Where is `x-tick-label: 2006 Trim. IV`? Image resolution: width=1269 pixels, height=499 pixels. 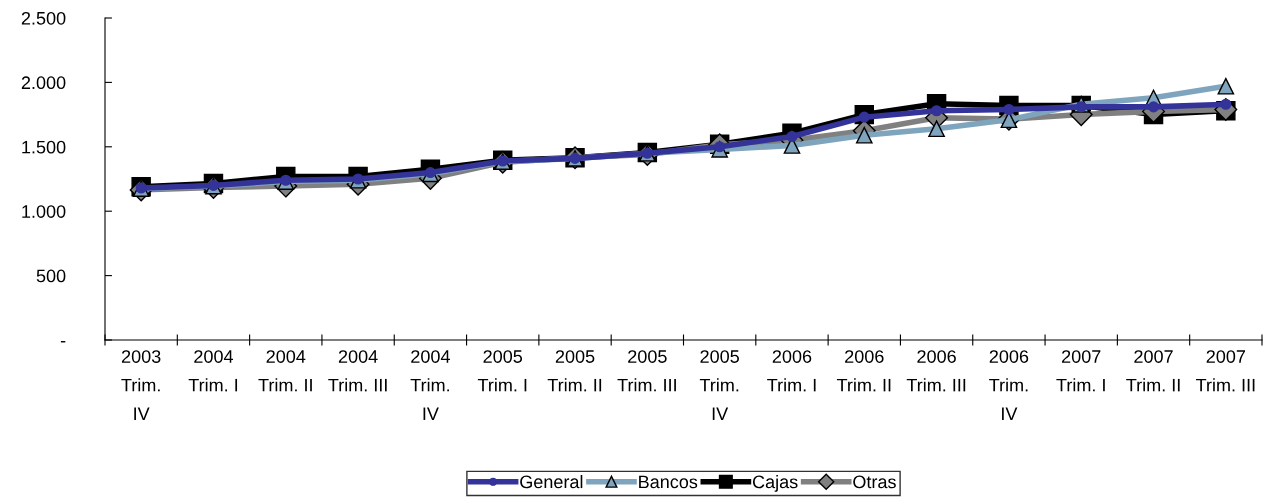
x-tick-label: 2006 Trim. IV is located at coordinates (1009, 385).